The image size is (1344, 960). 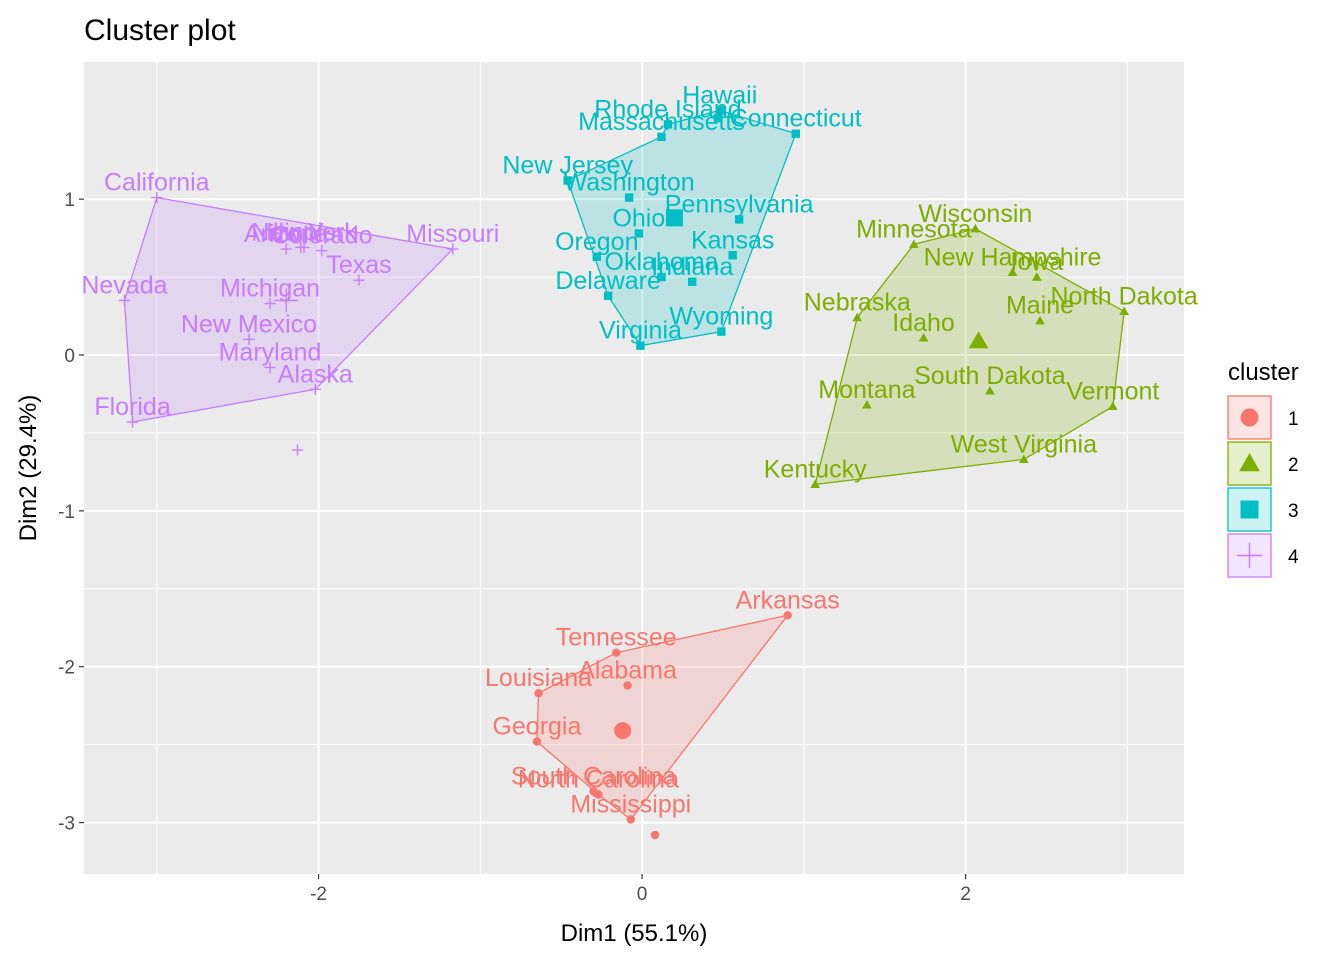 What do you see at coordinates (300, 232) in the screenshot?
I see `point-label: Illinois` at bounding box center [300, 232].